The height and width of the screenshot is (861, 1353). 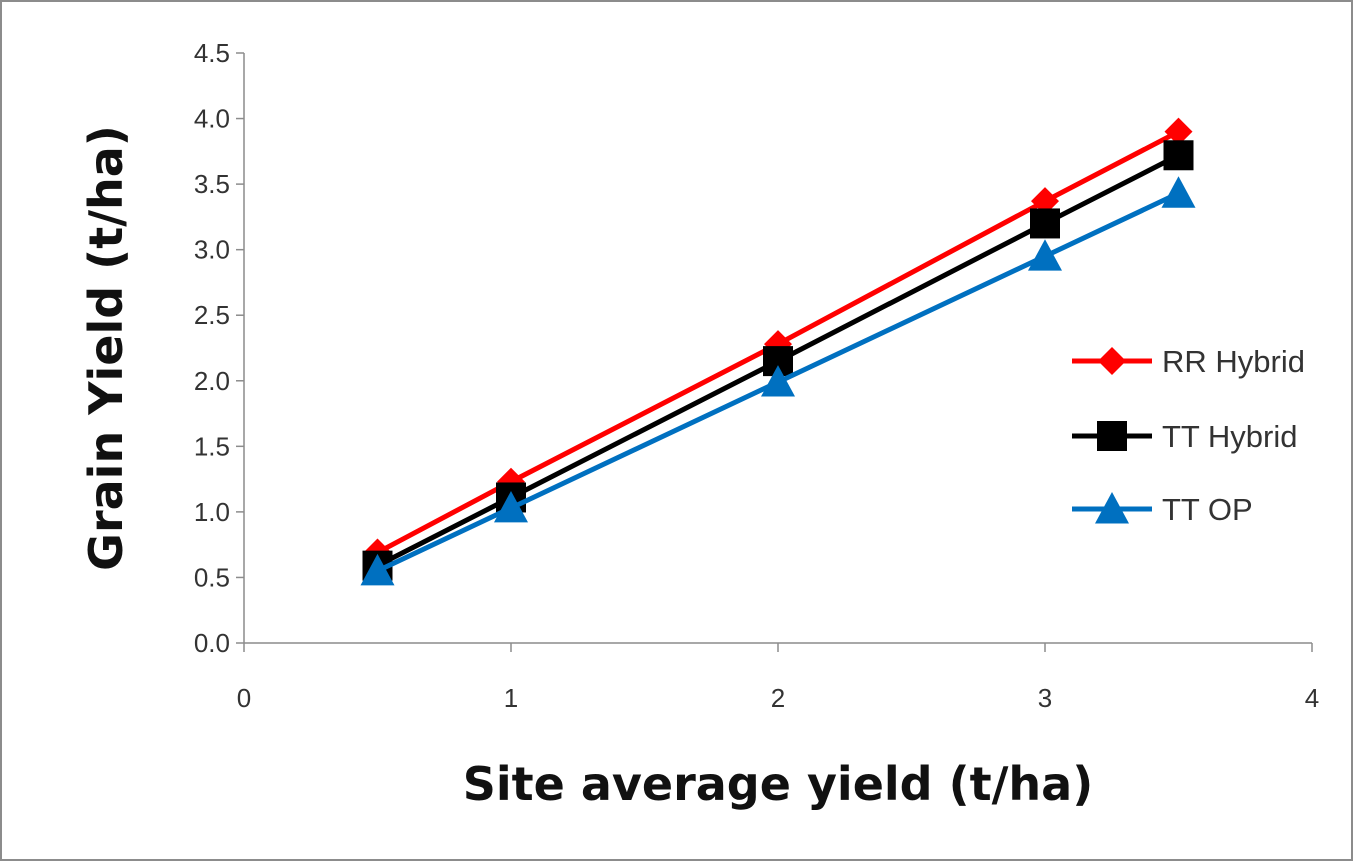 What do you see at coordinates (212, 381) in the screenshot?
I see `y-tick-label: 2.0` at bounding box center [212, 381].